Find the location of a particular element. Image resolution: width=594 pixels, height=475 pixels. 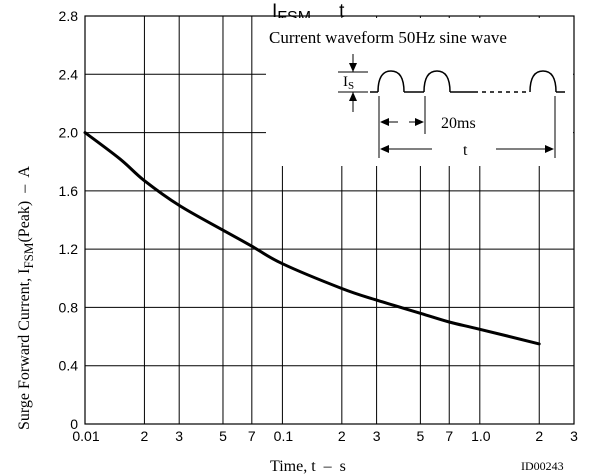

is-lower-arrowhead is located at coordinates (353, 96).